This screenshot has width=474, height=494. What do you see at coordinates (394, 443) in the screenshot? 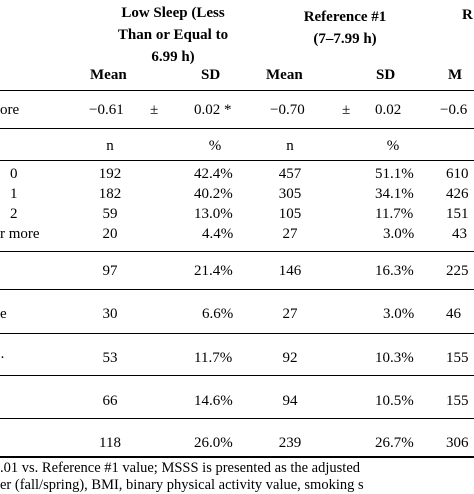
I see `row-p2: 26.7%` at bounding box center [394, 443].